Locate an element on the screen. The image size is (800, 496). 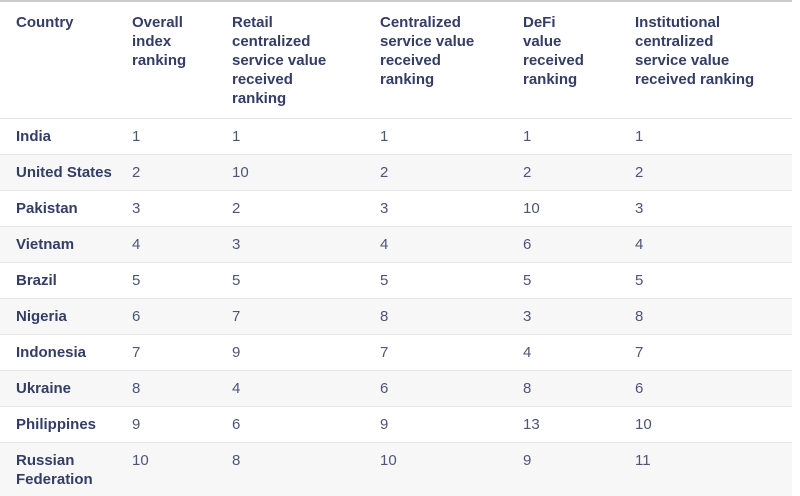
table-row-brazil: Brazil 5 5 5 5 5 is located at coordinates (396, 280).